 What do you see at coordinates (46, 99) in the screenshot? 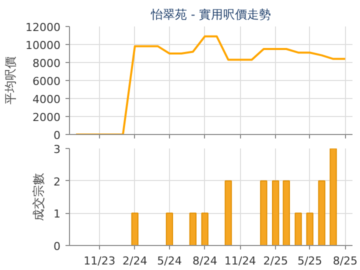
I see `y-tick-label: 4000` at bounding box center [46, 99].